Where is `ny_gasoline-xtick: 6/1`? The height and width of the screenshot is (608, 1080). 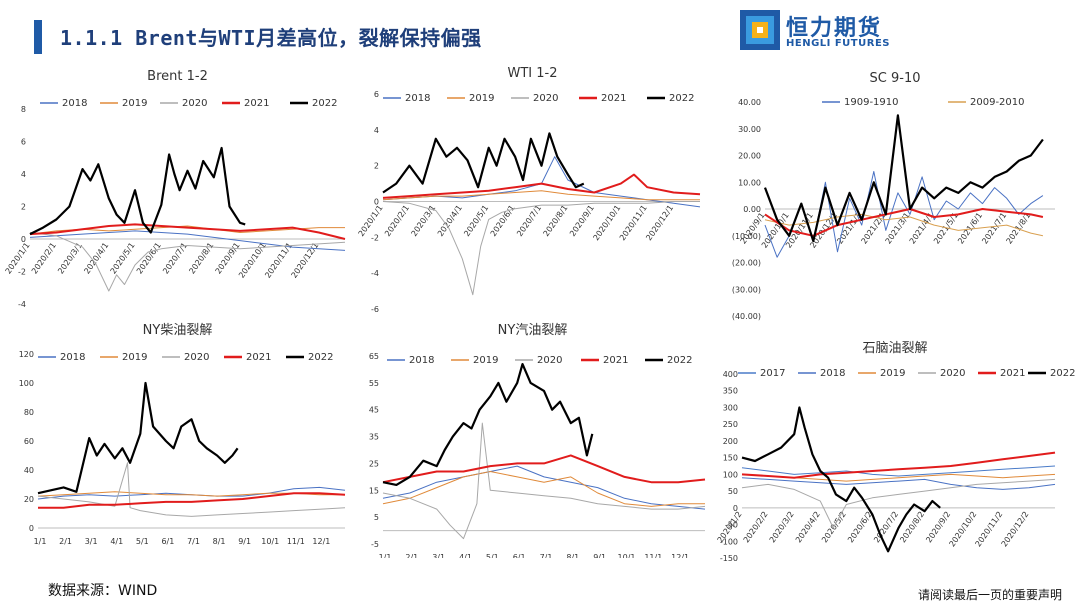 ny_gasoline-xtick: 6/1 is located at coordinates (519, 555).